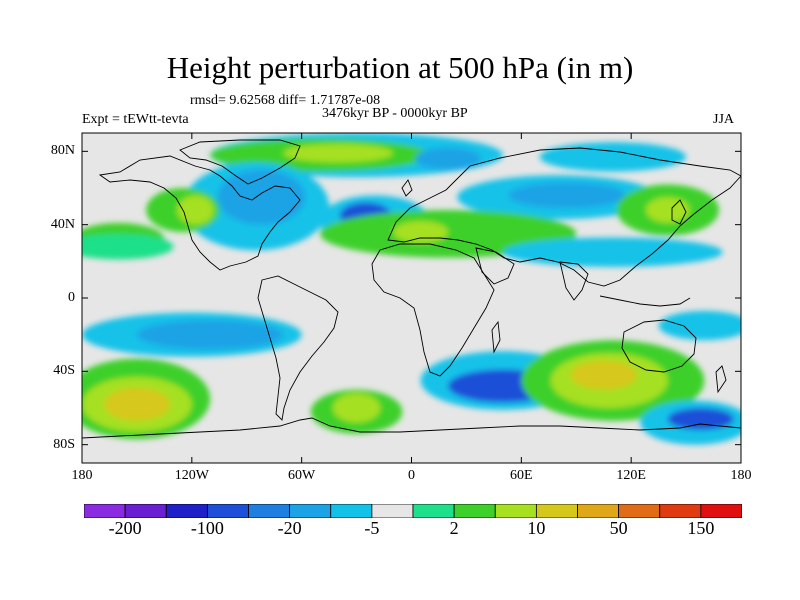  Describe the element at coordinates (395, 113) in the screenshot. I see `period-label: 3476kyr BP - 0000kyr BP` at that location.